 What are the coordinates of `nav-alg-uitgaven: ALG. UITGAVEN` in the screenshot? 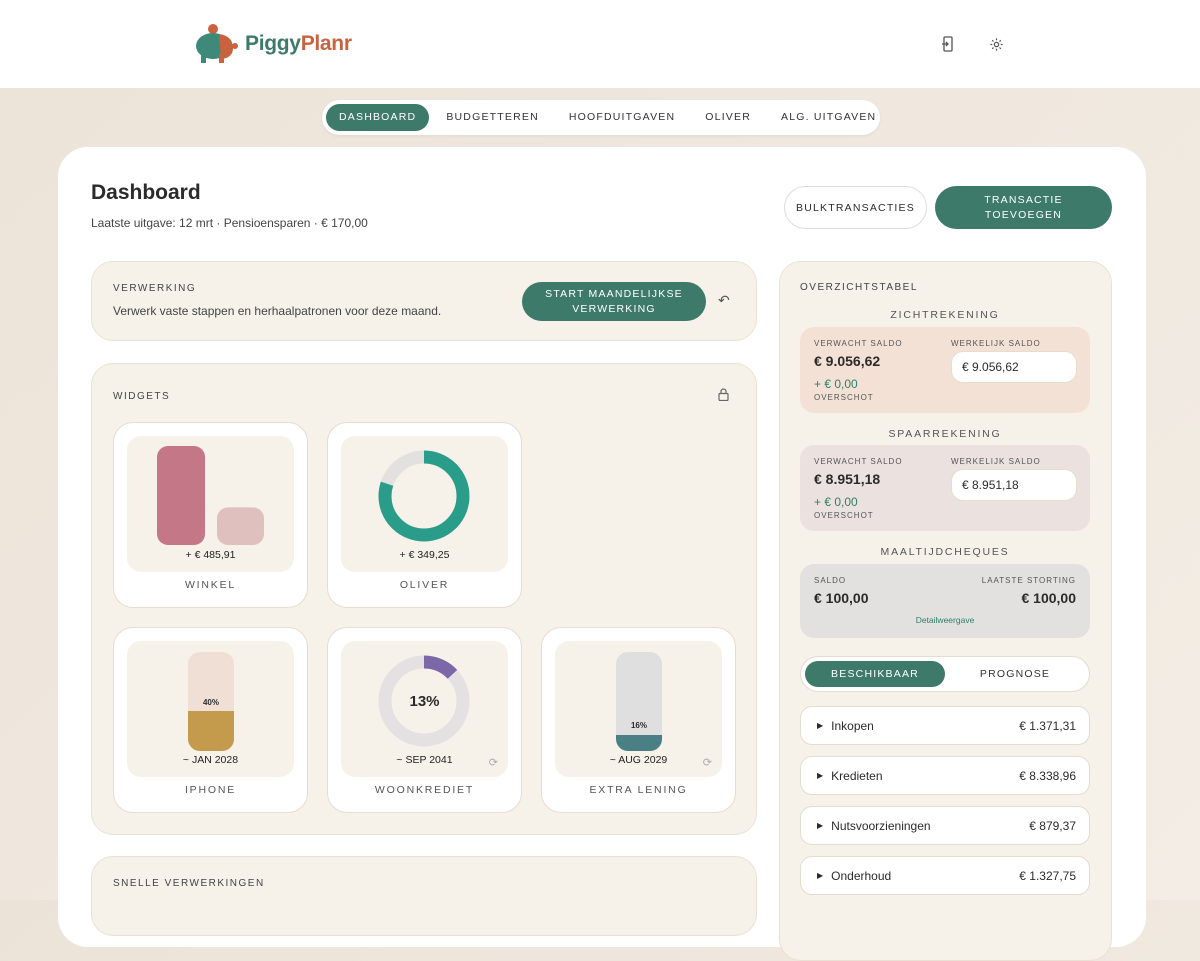 It's located at (829, 117).